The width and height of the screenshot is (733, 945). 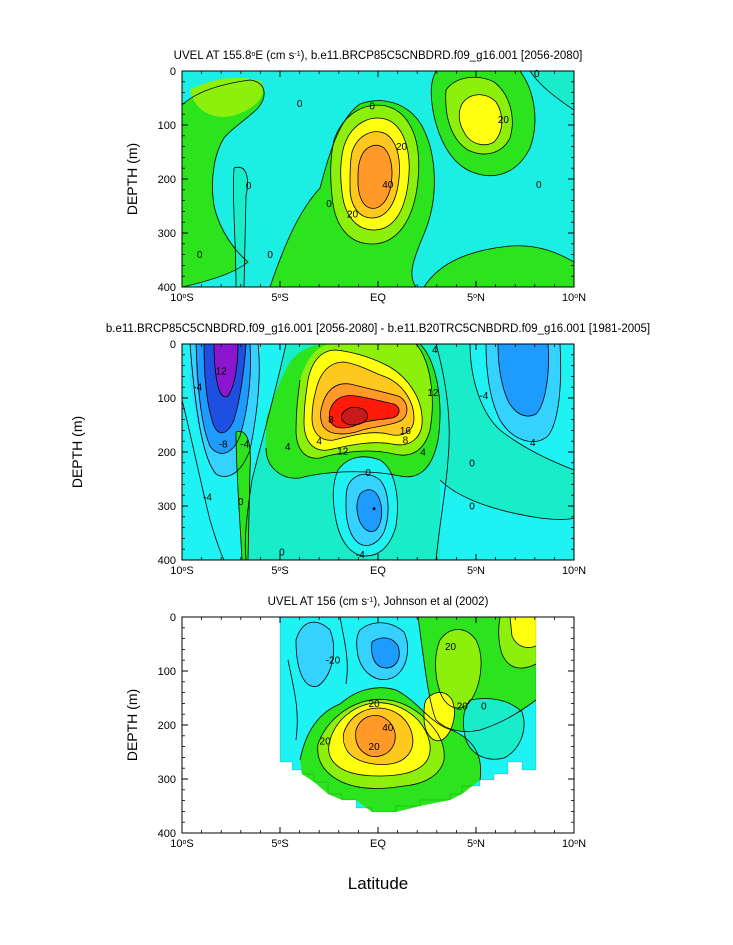 I want to click on p2-line-16-center, so click(x=364, y=412).